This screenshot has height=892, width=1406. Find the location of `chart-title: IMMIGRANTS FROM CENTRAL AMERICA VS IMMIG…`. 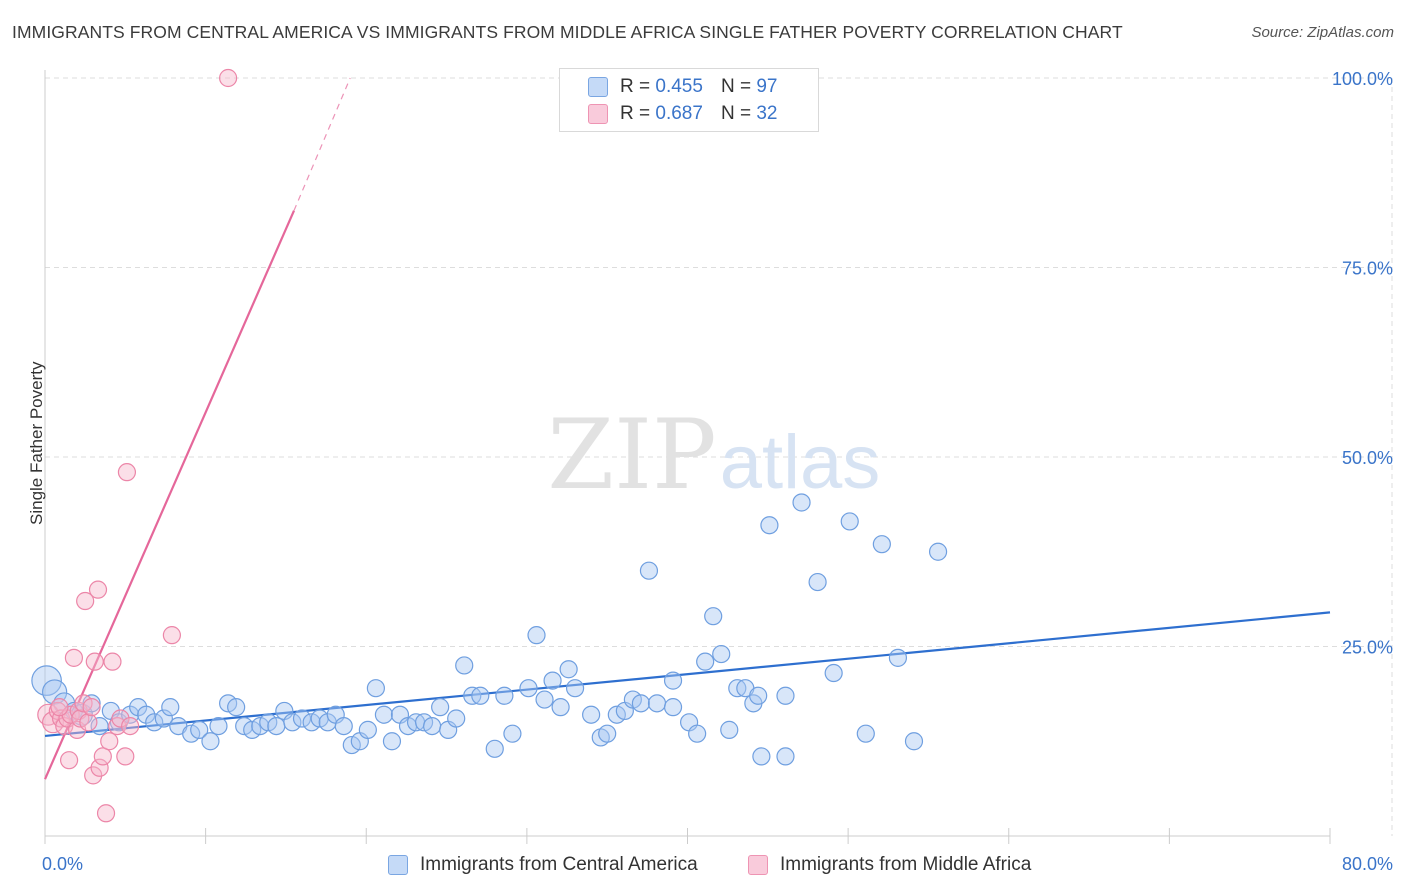

chart-title: IMMIGRANTS FROM CENTRAL AMERICA VS IMMIG… is located at coordinates (567, 32).